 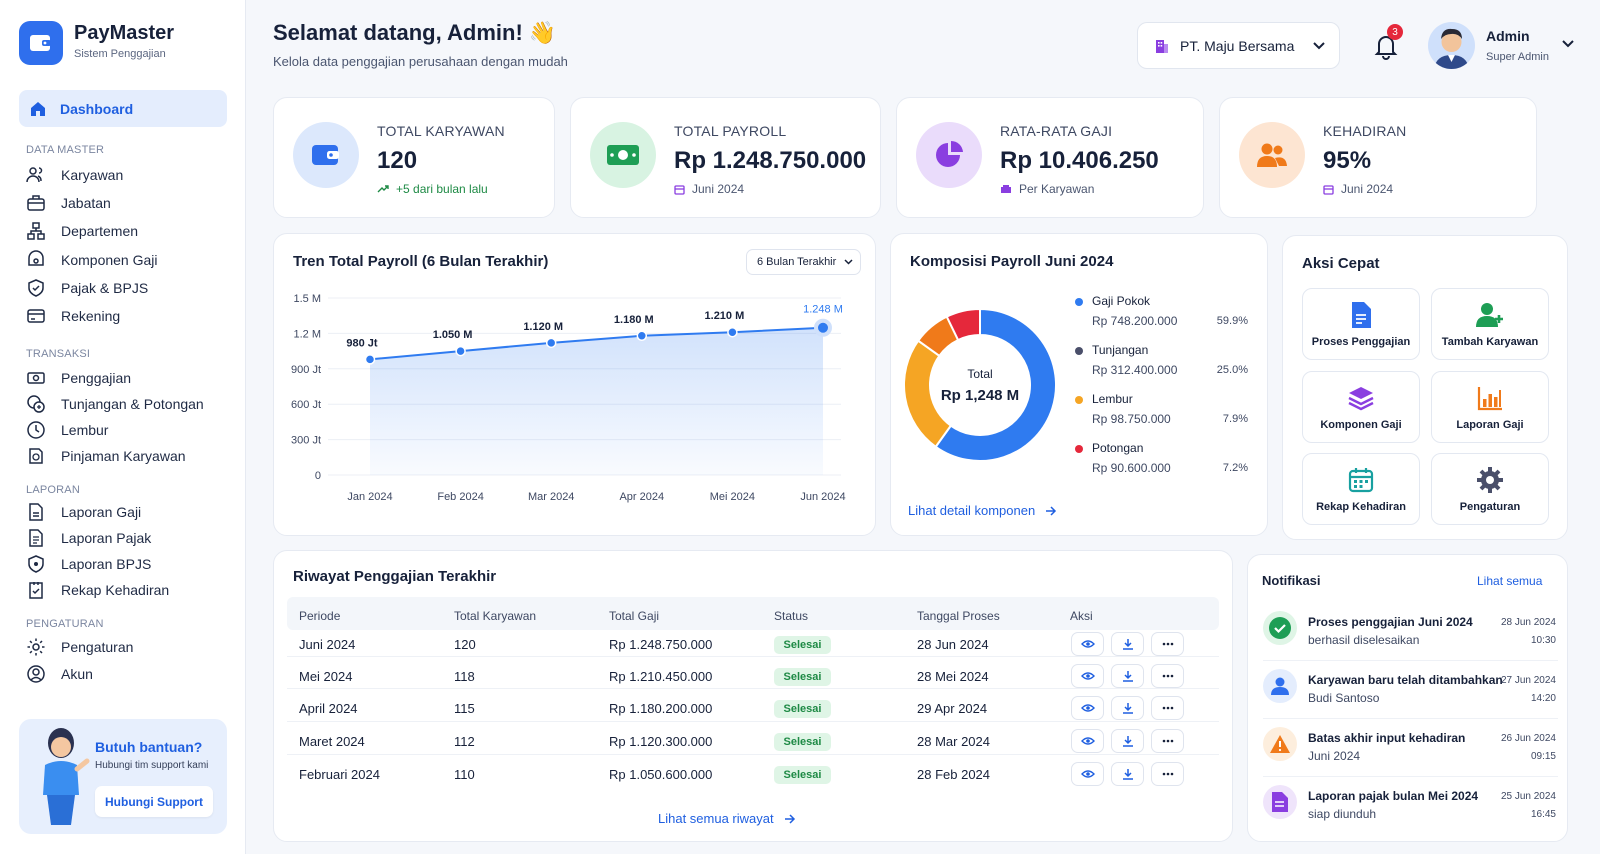 What do you see at coordinates (306, 370) in the screenshot?
I see `y-tick-label: 900 Jt` at bounding box center [306, 370].